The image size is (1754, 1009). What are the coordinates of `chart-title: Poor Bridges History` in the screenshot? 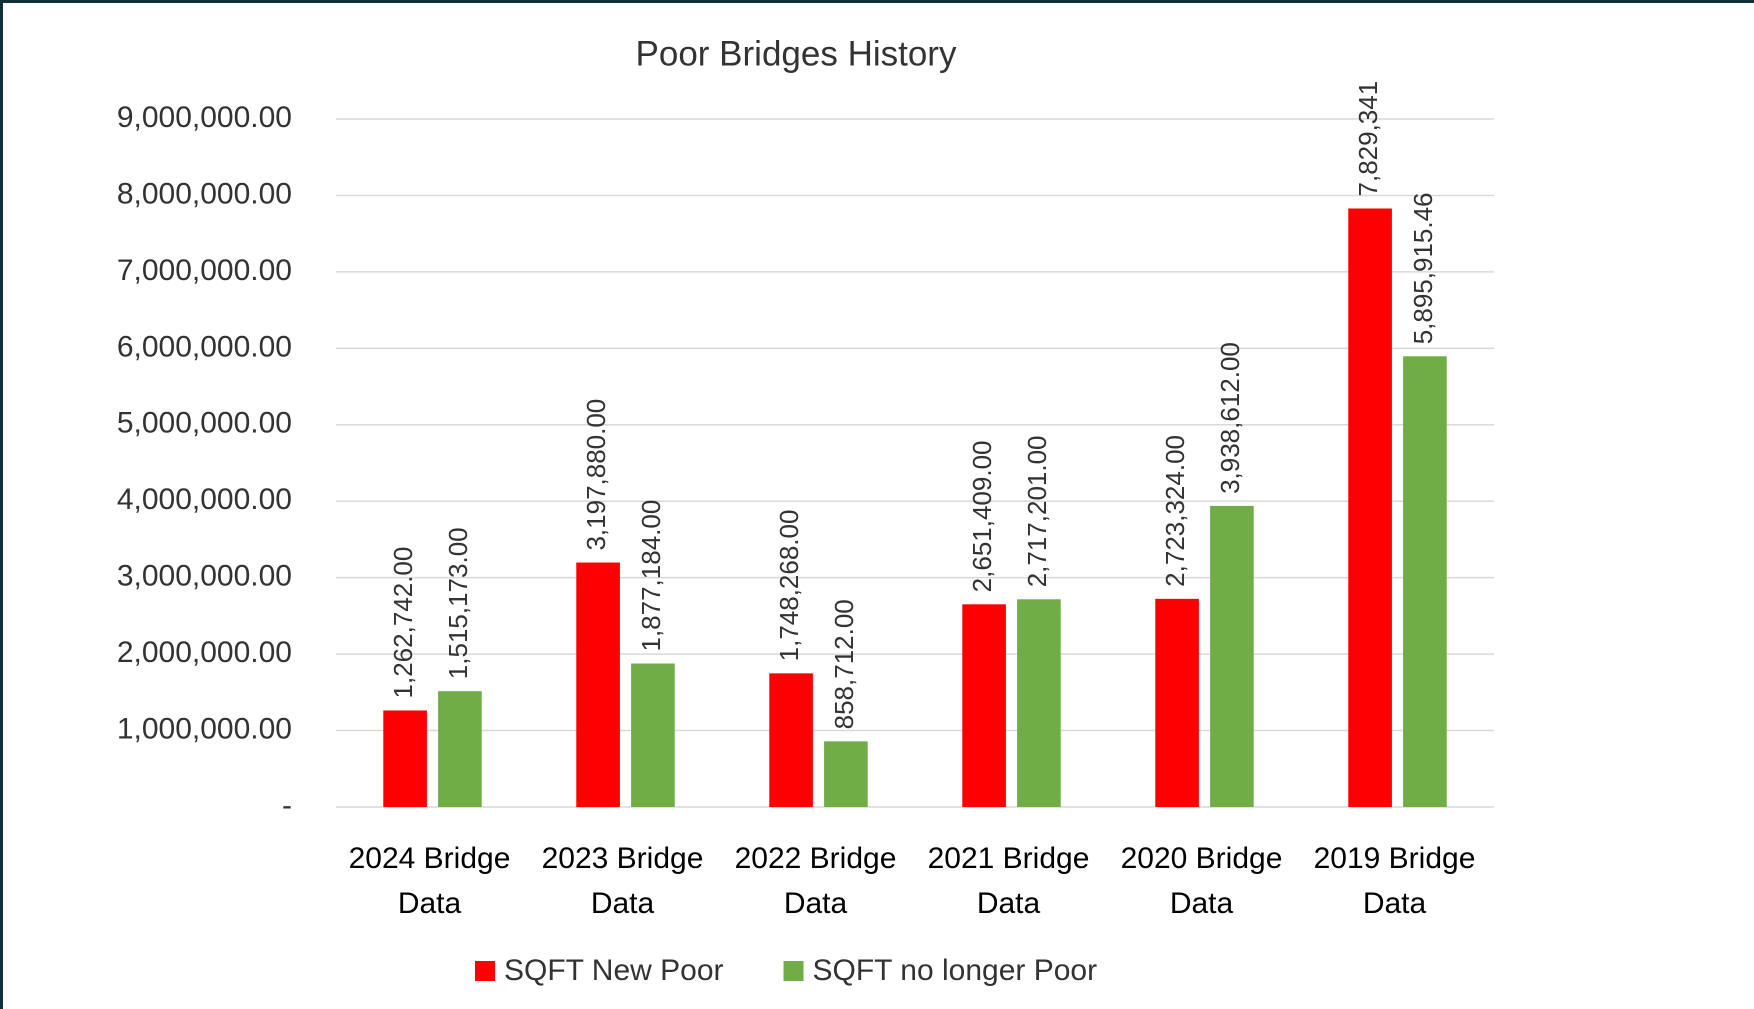 It's located at (796, 53).